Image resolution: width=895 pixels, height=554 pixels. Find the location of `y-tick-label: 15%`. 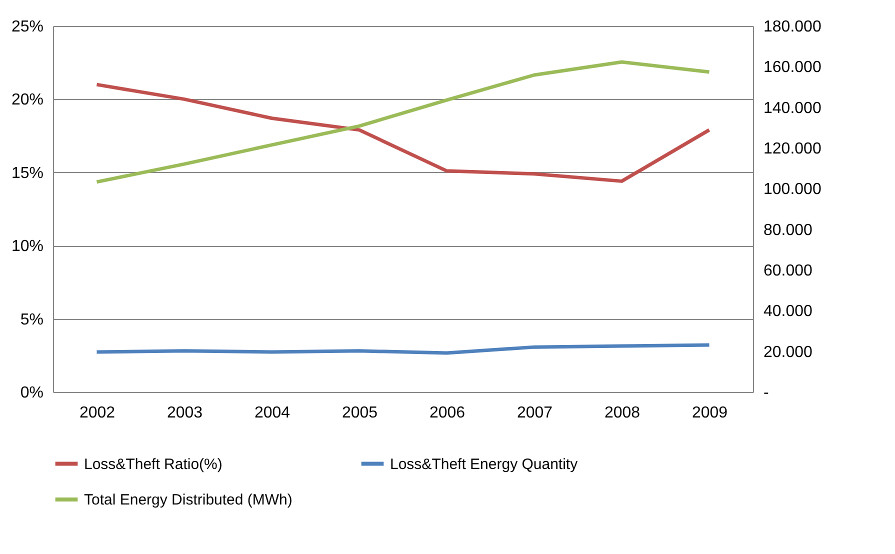

y-tick-label: 15% is located at coordinates (27, 173).